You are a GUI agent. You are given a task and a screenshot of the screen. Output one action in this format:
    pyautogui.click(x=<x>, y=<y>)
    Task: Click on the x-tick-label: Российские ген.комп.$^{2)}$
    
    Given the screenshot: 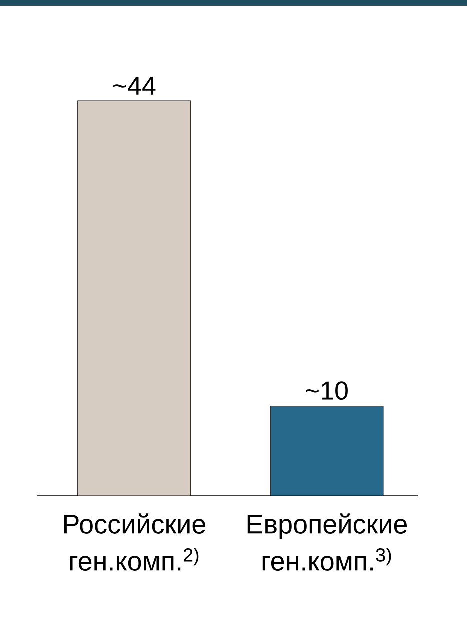 What is the action you would take?
    pyautogui.click(x=135, y=542)
    